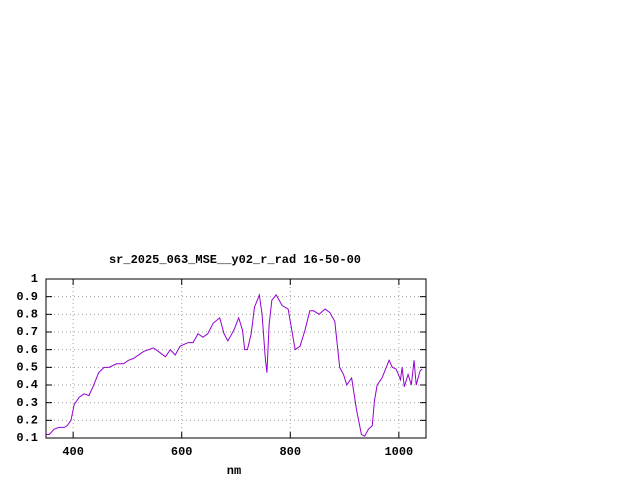 The image size is (640, 485). Describe the element at coordinates (290, 452) in the screenshot. I see `x-tick-label: 800` at that location.